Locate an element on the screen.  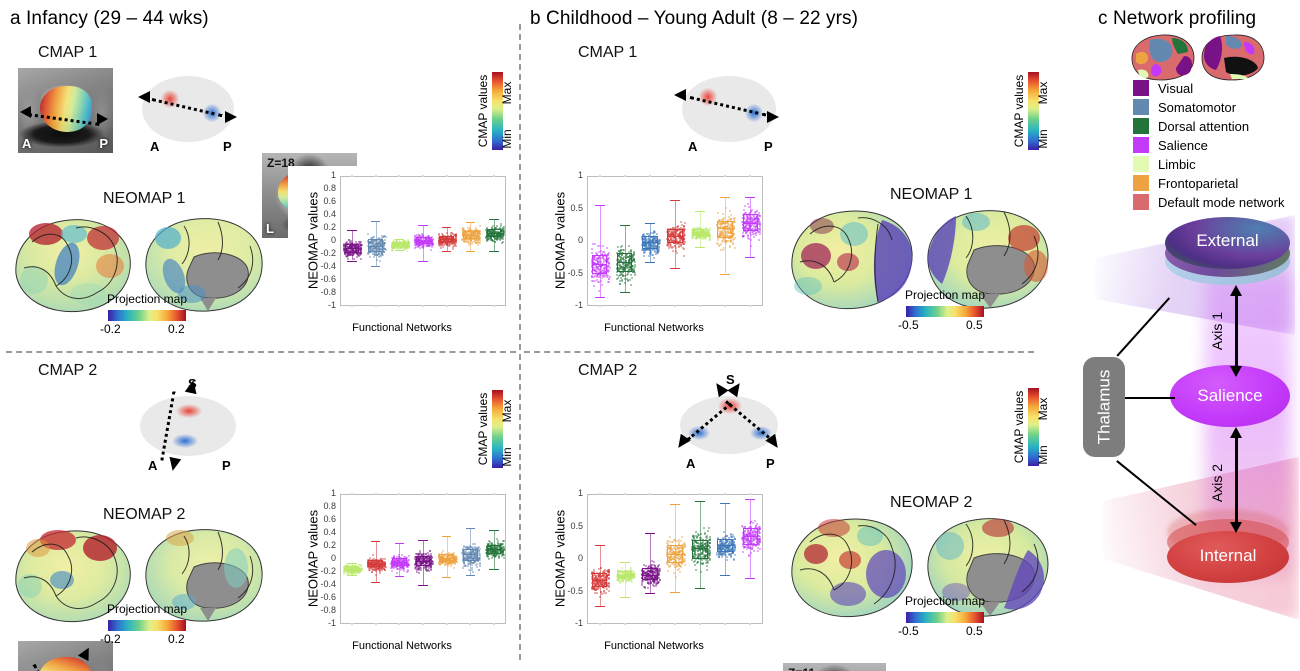
panel-a-cmap1-sagittal: A P is located at coordinates (65, 110).